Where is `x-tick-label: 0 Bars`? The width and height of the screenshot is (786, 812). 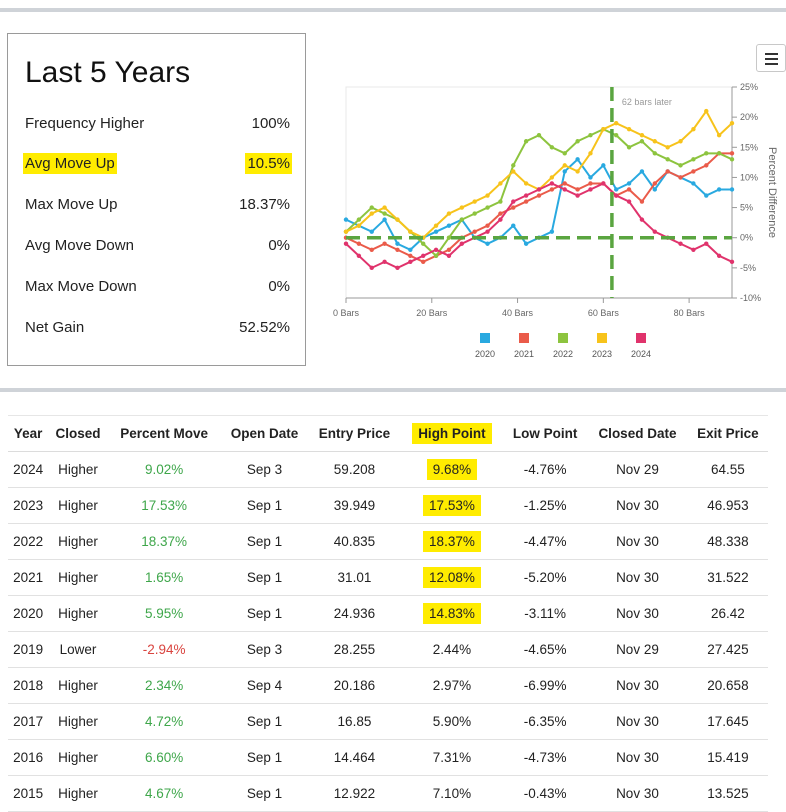 x-tick-label: 0 Bars is located at coordinates (346, 313).